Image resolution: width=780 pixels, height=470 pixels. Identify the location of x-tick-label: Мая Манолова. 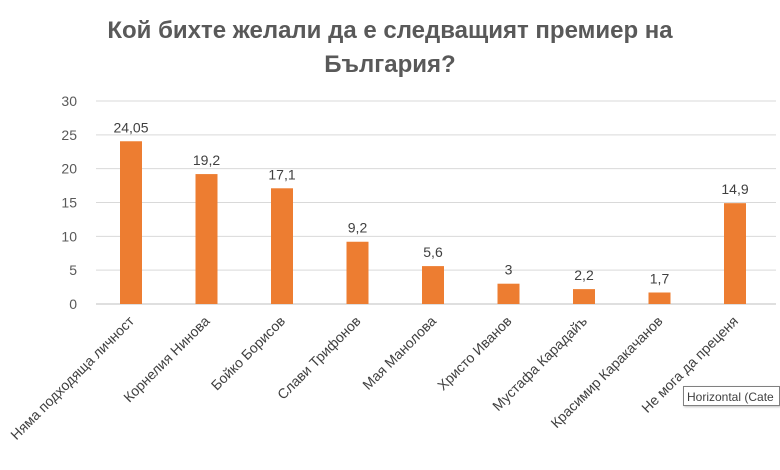
(399, 353).